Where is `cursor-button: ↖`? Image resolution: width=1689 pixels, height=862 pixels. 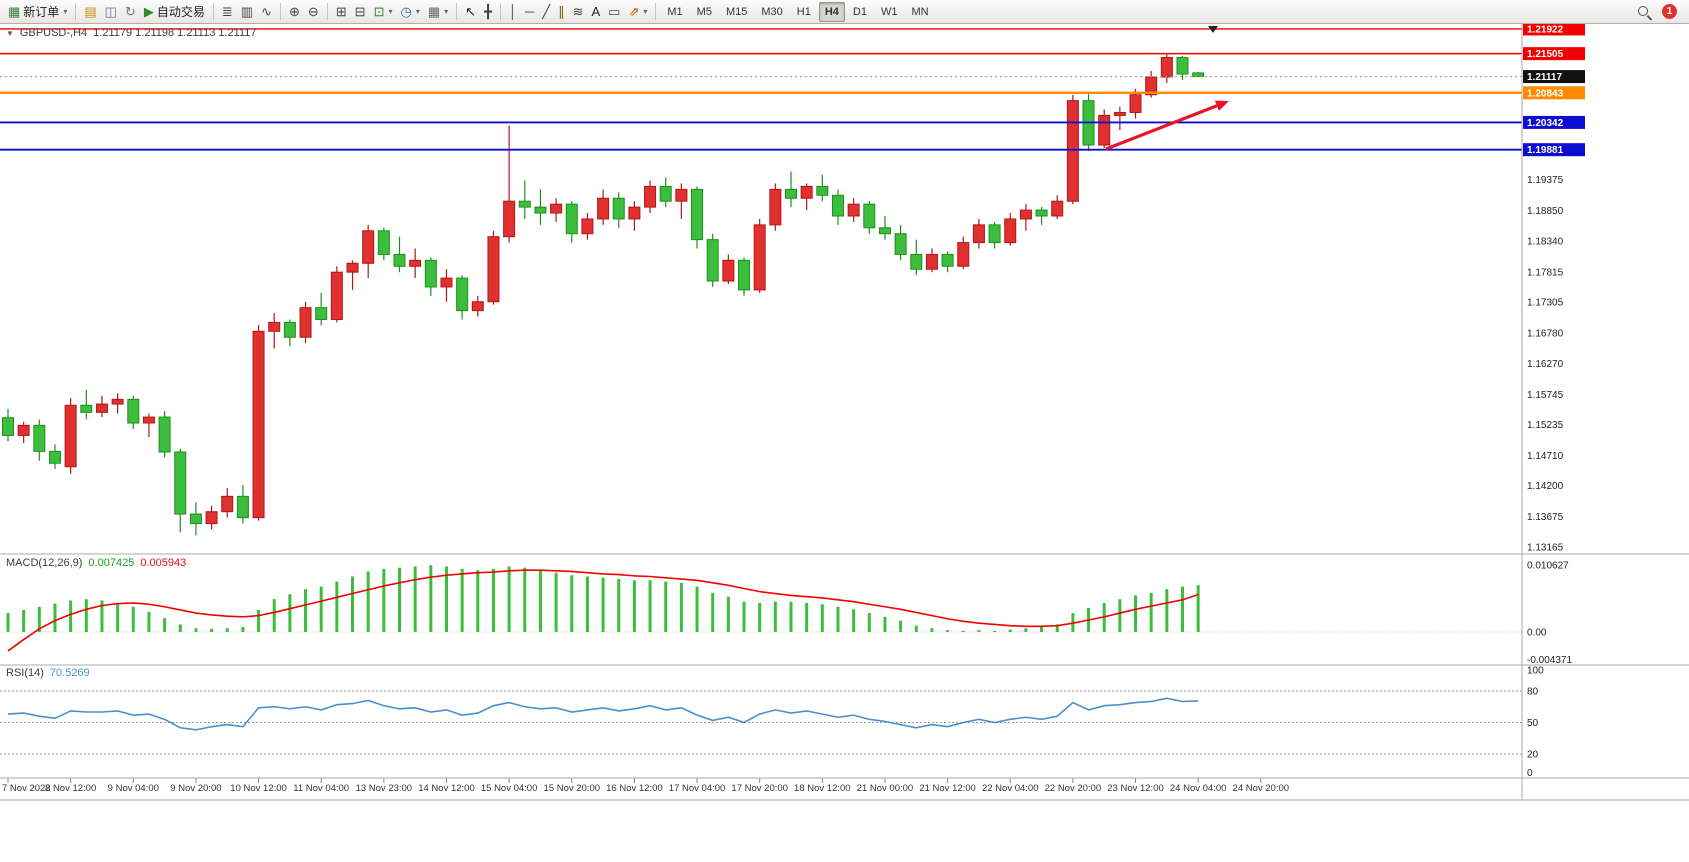 cursor-button: ↖ is located at coordinates (470, 12).